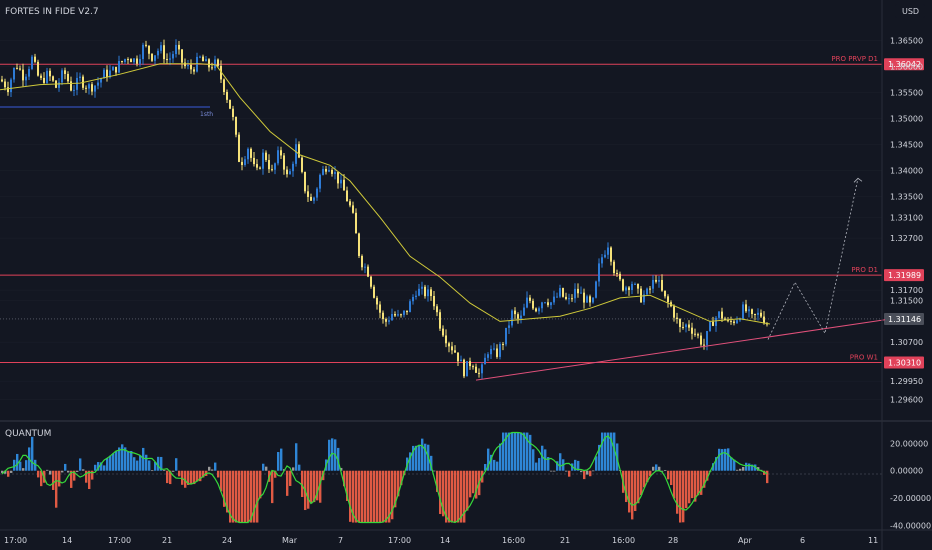 The width and height of the screenshot is (932, 550). I want to click on lower-indicator-title: QUANTUM, so click(28, 434).